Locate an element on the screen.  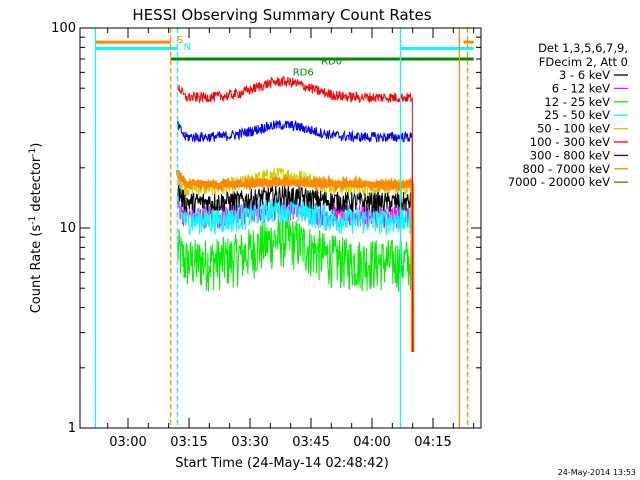
legend-label: 50 - 100 keV is located at coordinates (573, 129).